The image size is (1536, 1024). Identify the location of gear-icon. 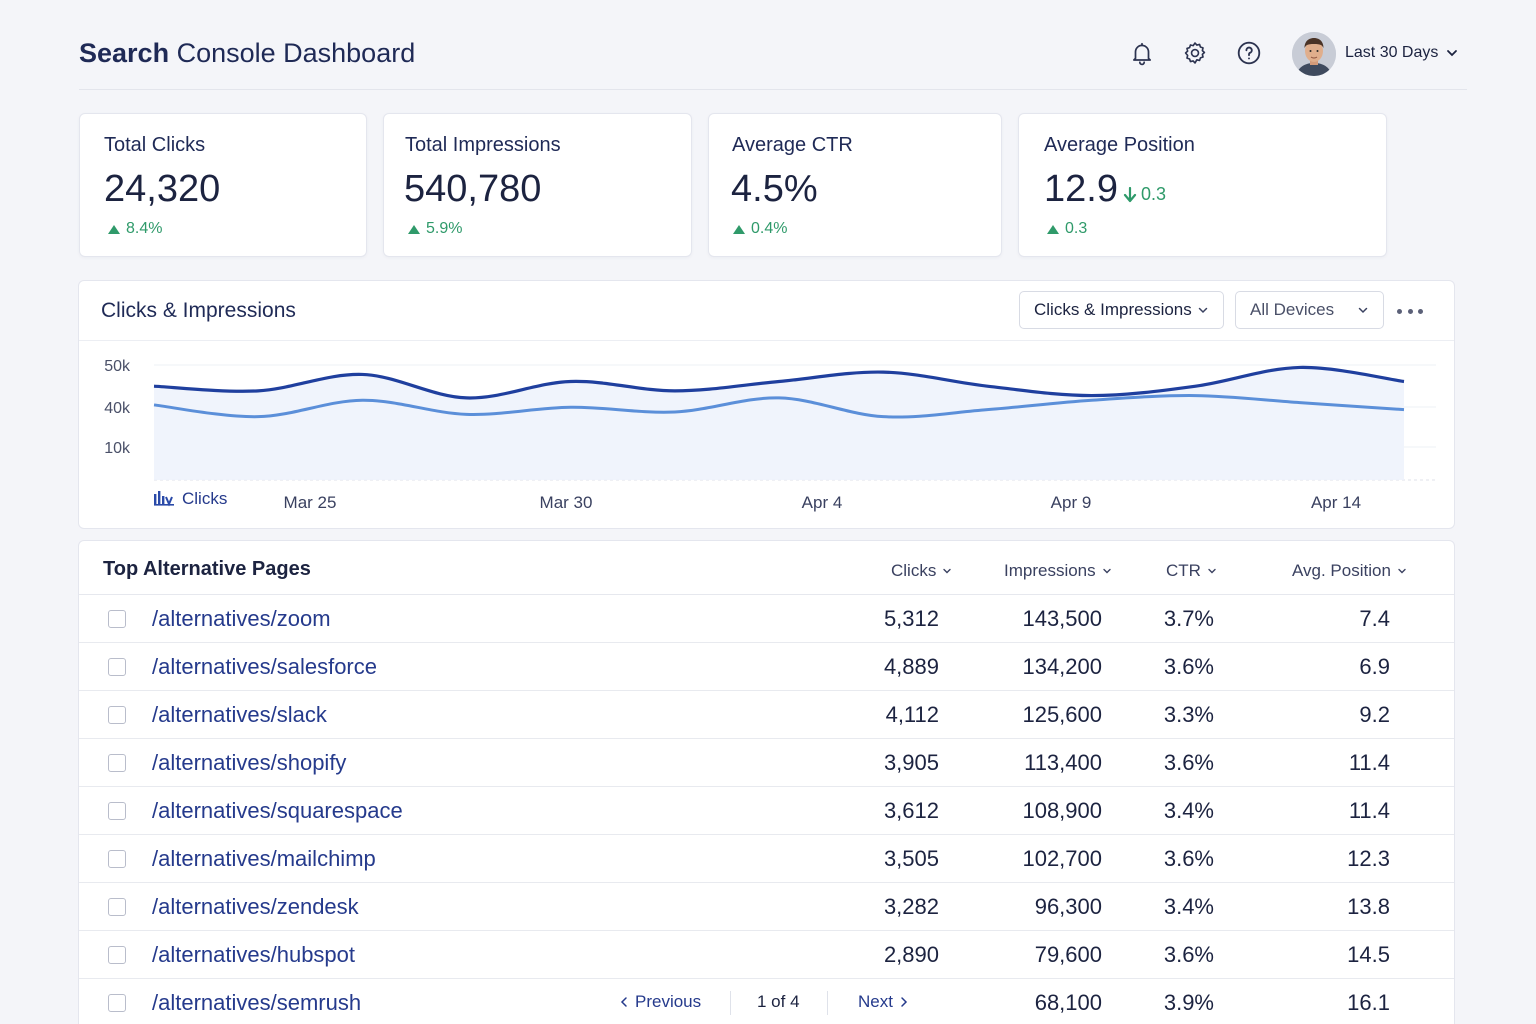
(1195, 53).